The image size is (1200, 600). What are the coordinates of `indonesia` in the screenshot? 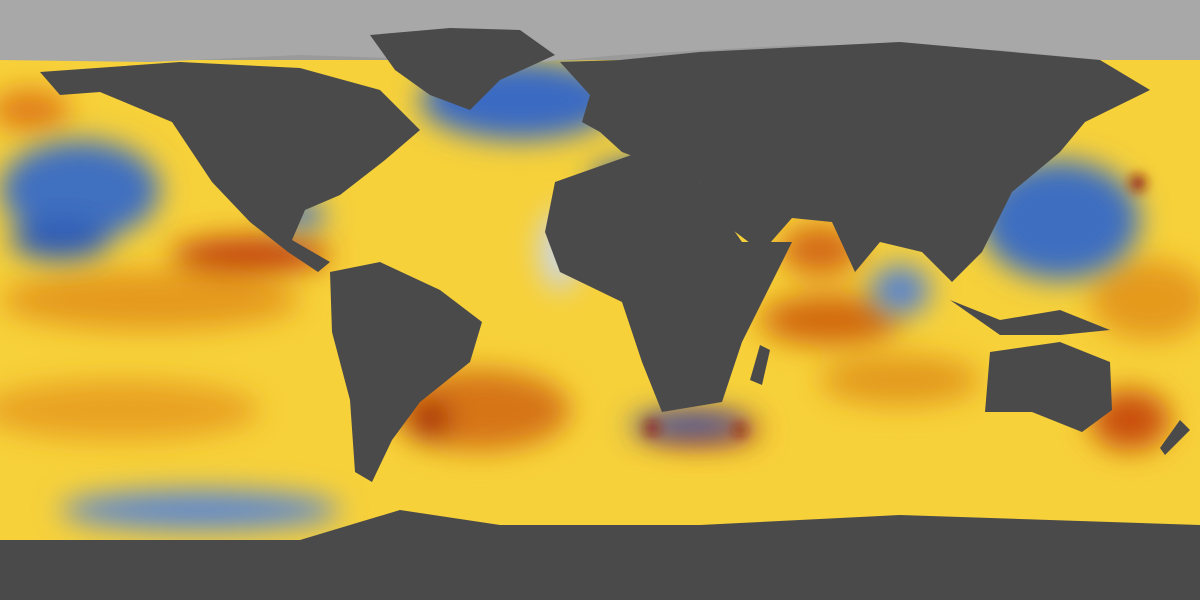 It's located at (1030, 317).